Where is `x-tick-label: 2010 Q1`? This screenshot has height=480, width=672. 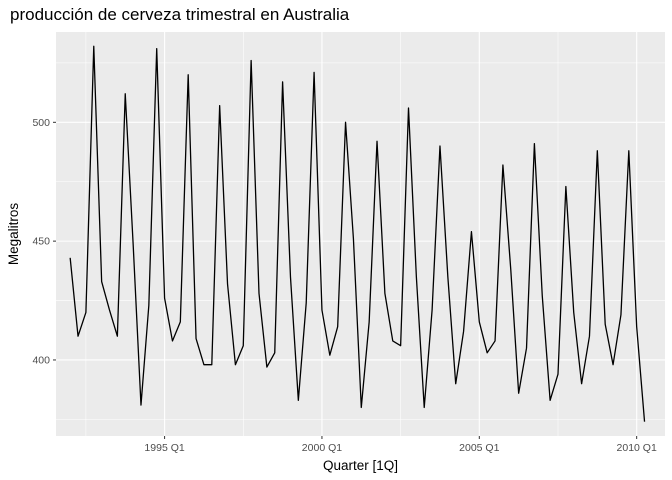 x-tick-label: 2010 Q1 is located at coordinates (637, 448).